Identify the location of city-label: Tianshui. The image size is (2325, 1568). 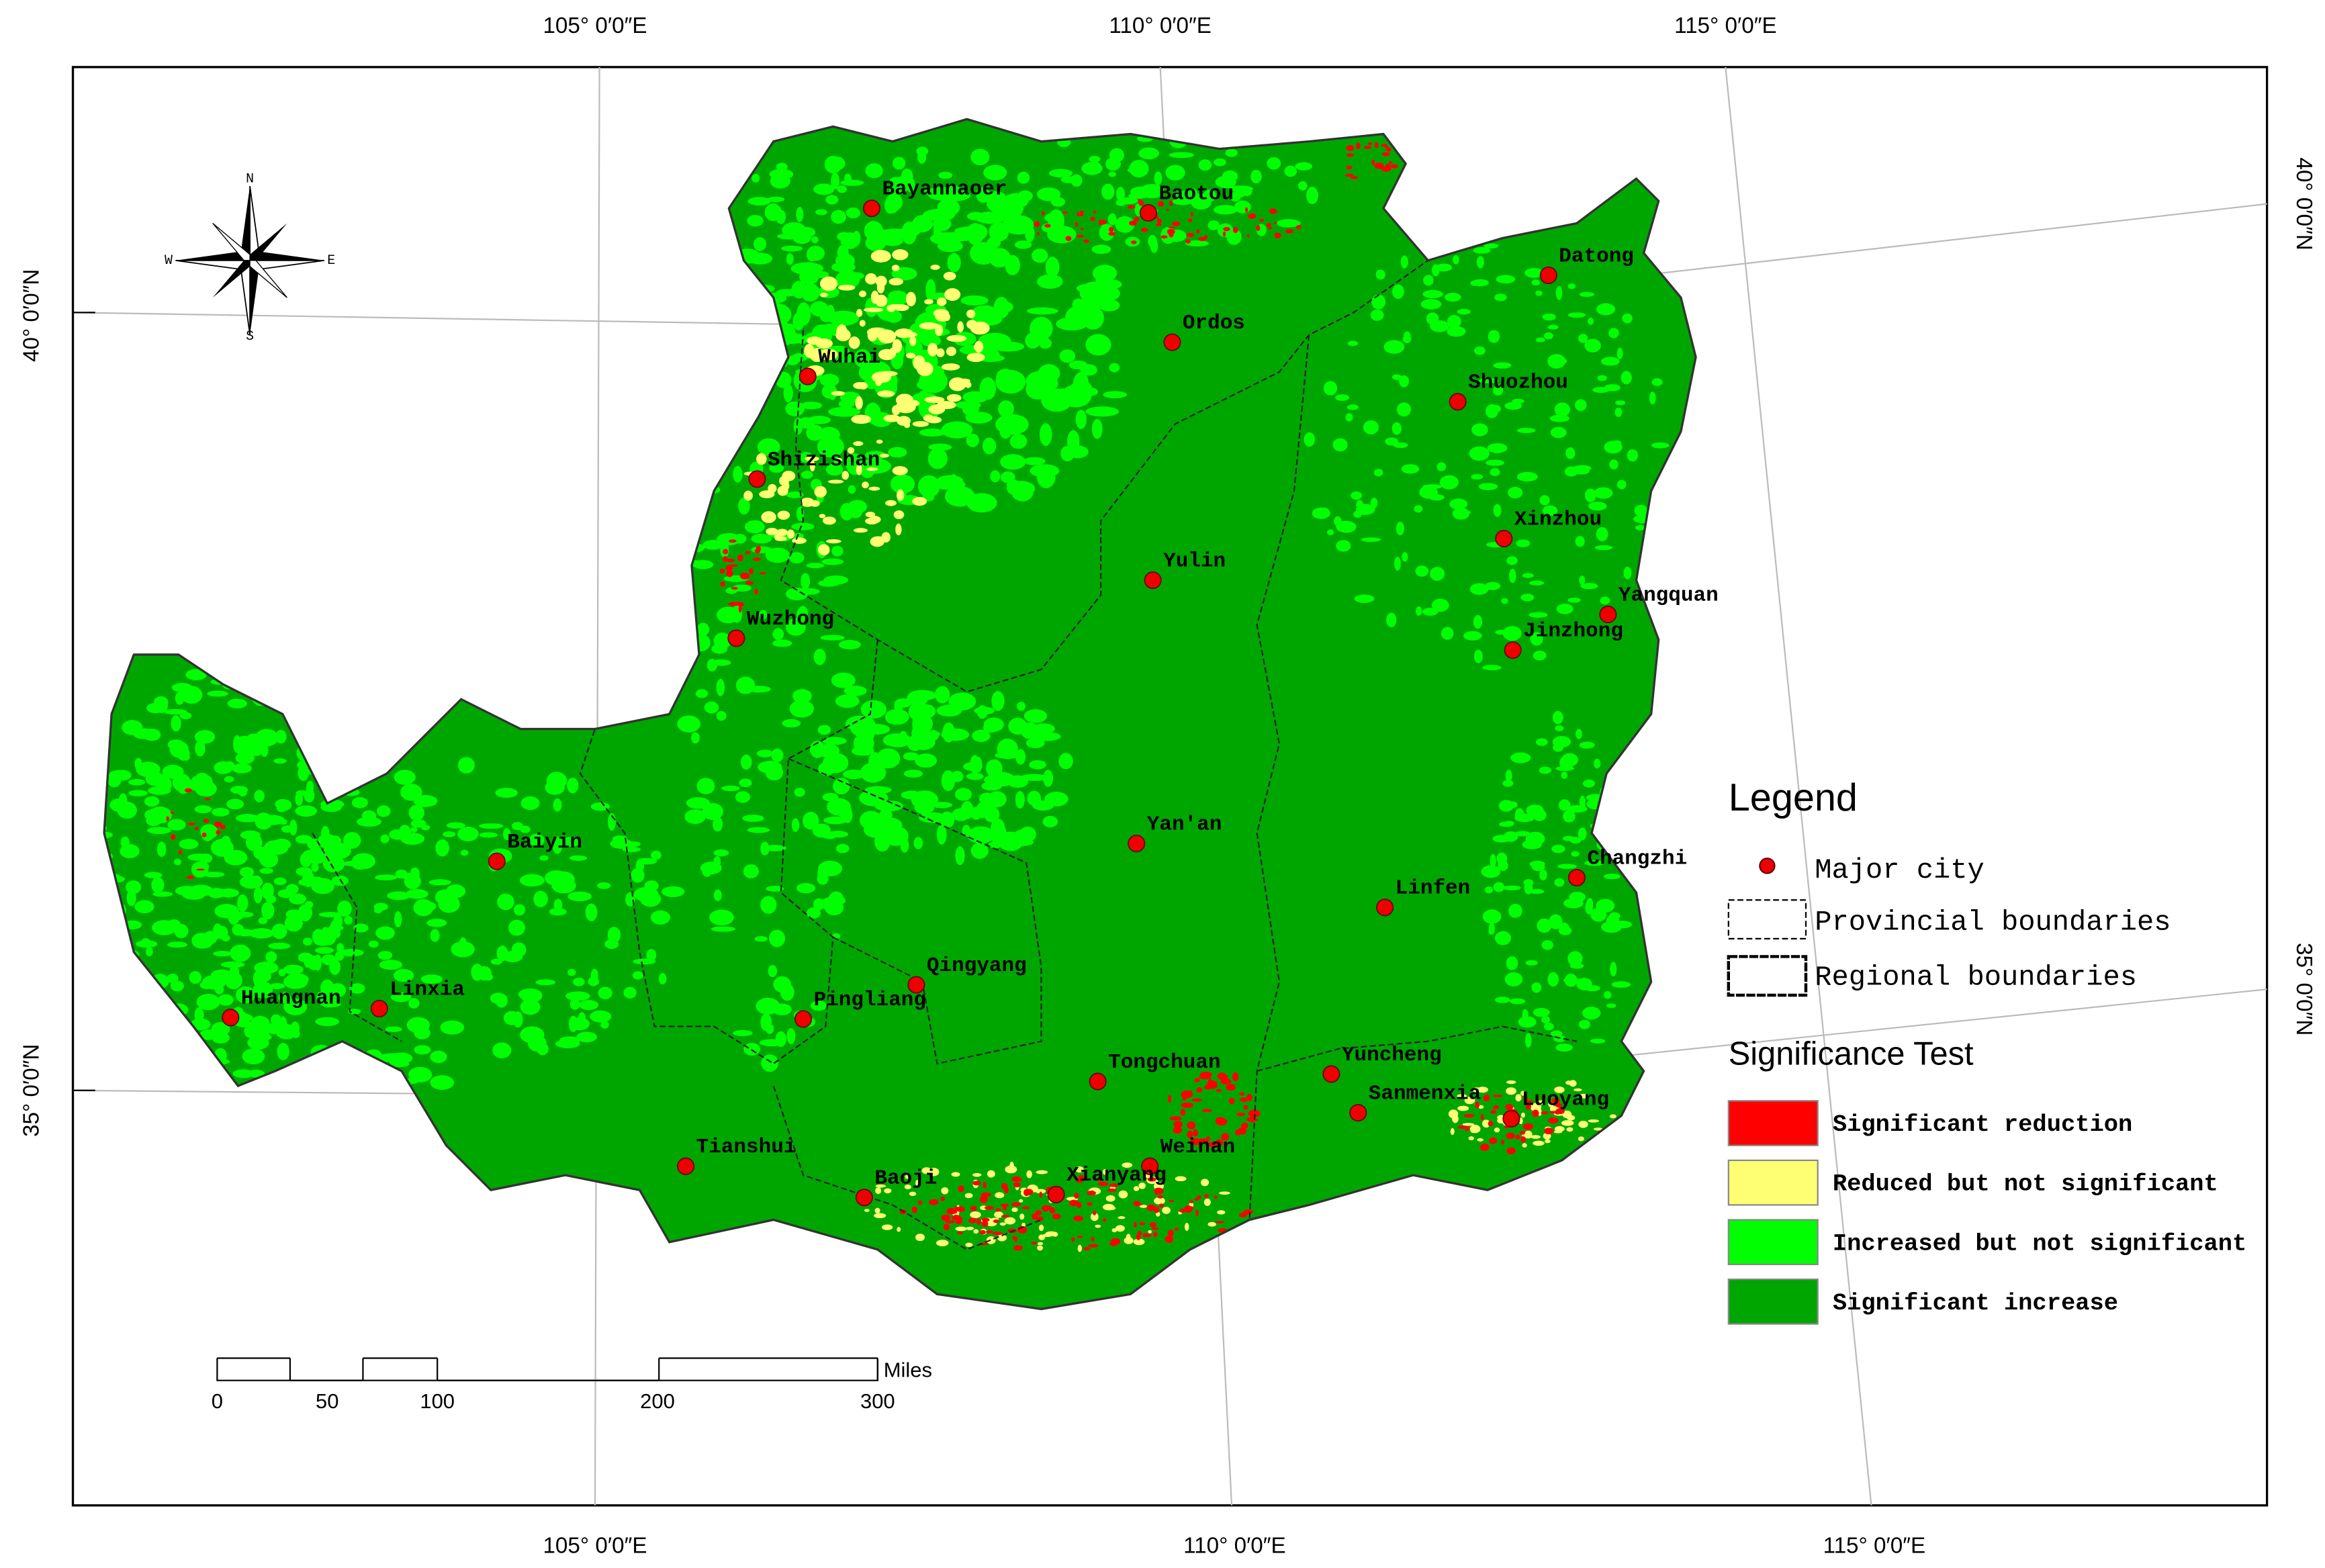
(746, 1147).